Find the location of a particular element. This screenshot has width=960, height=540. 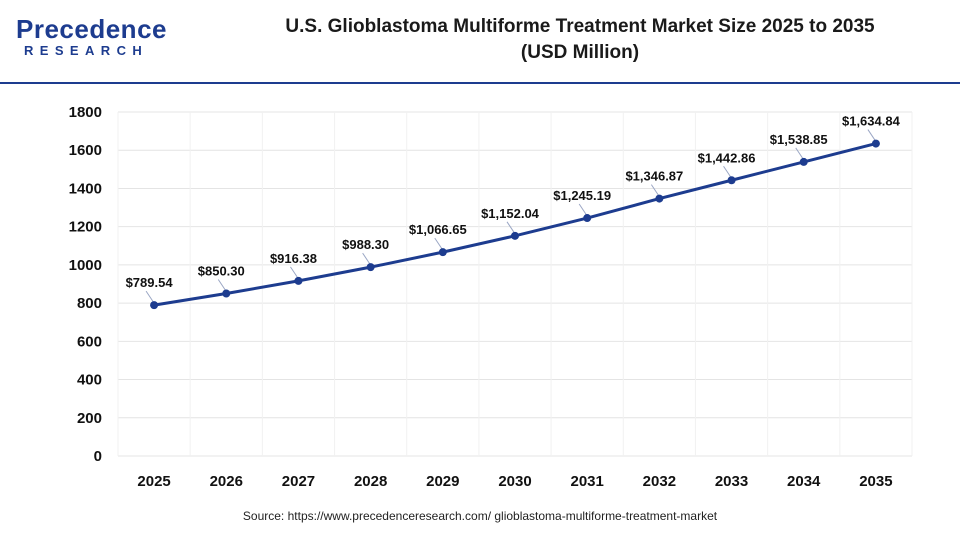

x-tick-label: 2028 is located at coordinates (370, 481).